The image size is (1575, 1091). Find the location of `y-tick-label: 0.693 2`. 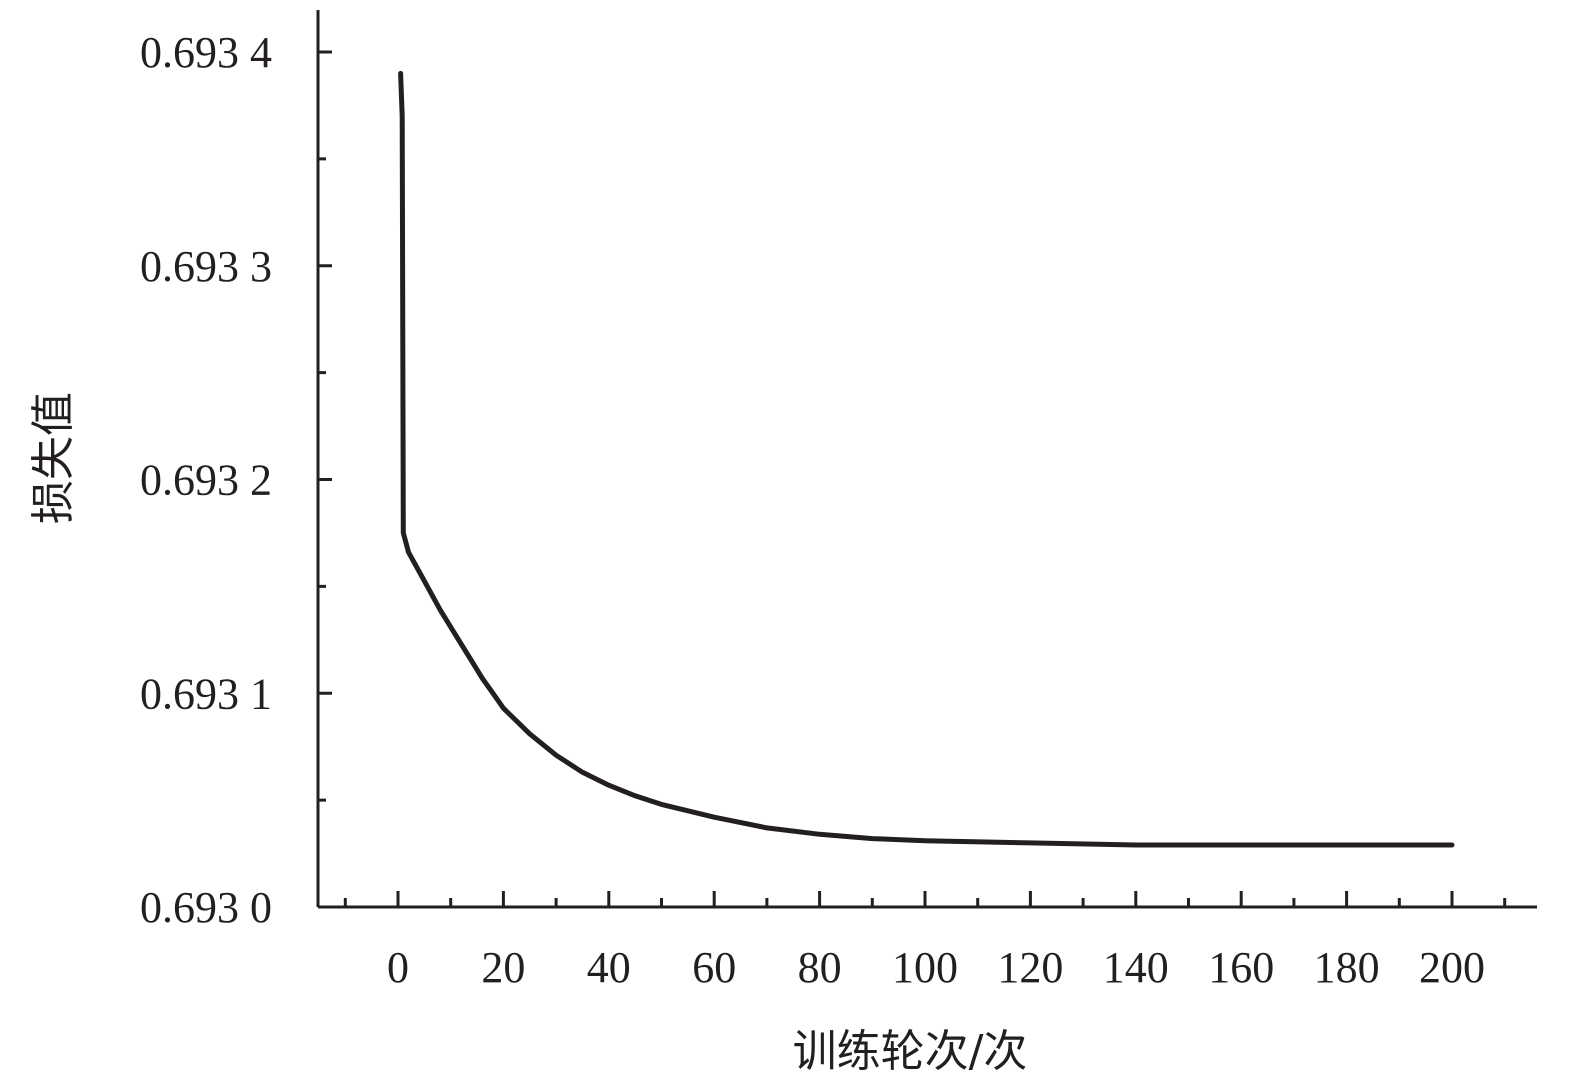

y-tick-label: 0.693 2 is located at coordinates (206, 480).